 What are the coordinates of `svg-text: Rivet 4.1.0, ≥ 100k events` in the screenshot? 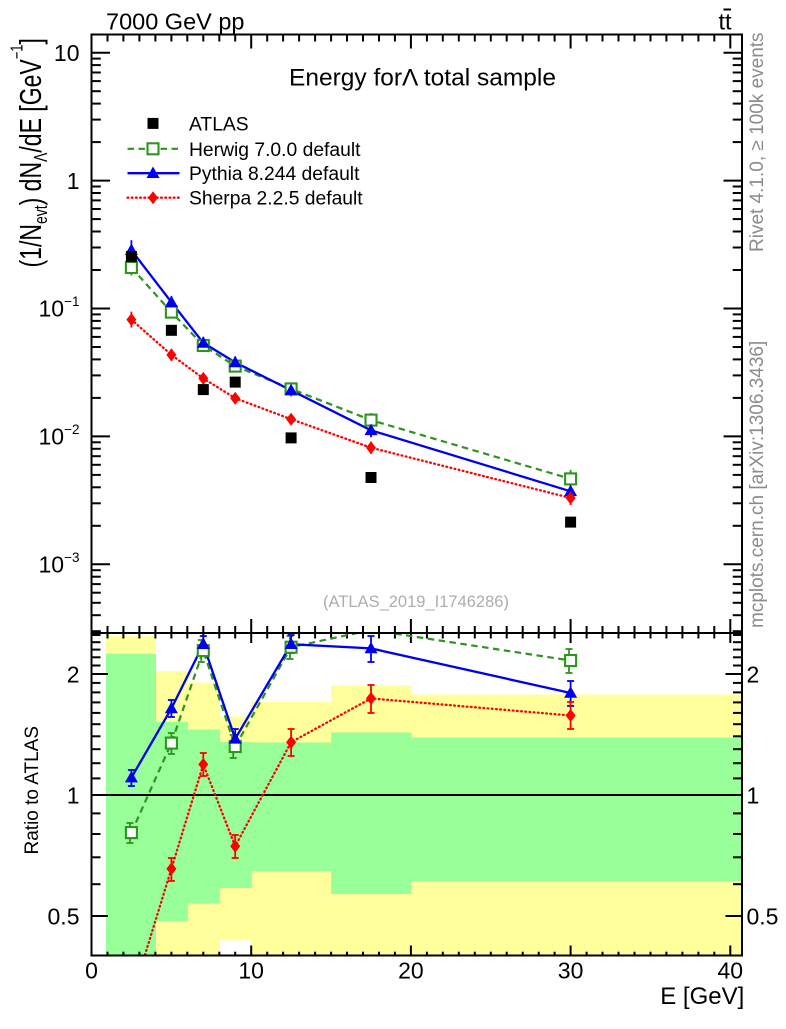 It's located at (757, 142).